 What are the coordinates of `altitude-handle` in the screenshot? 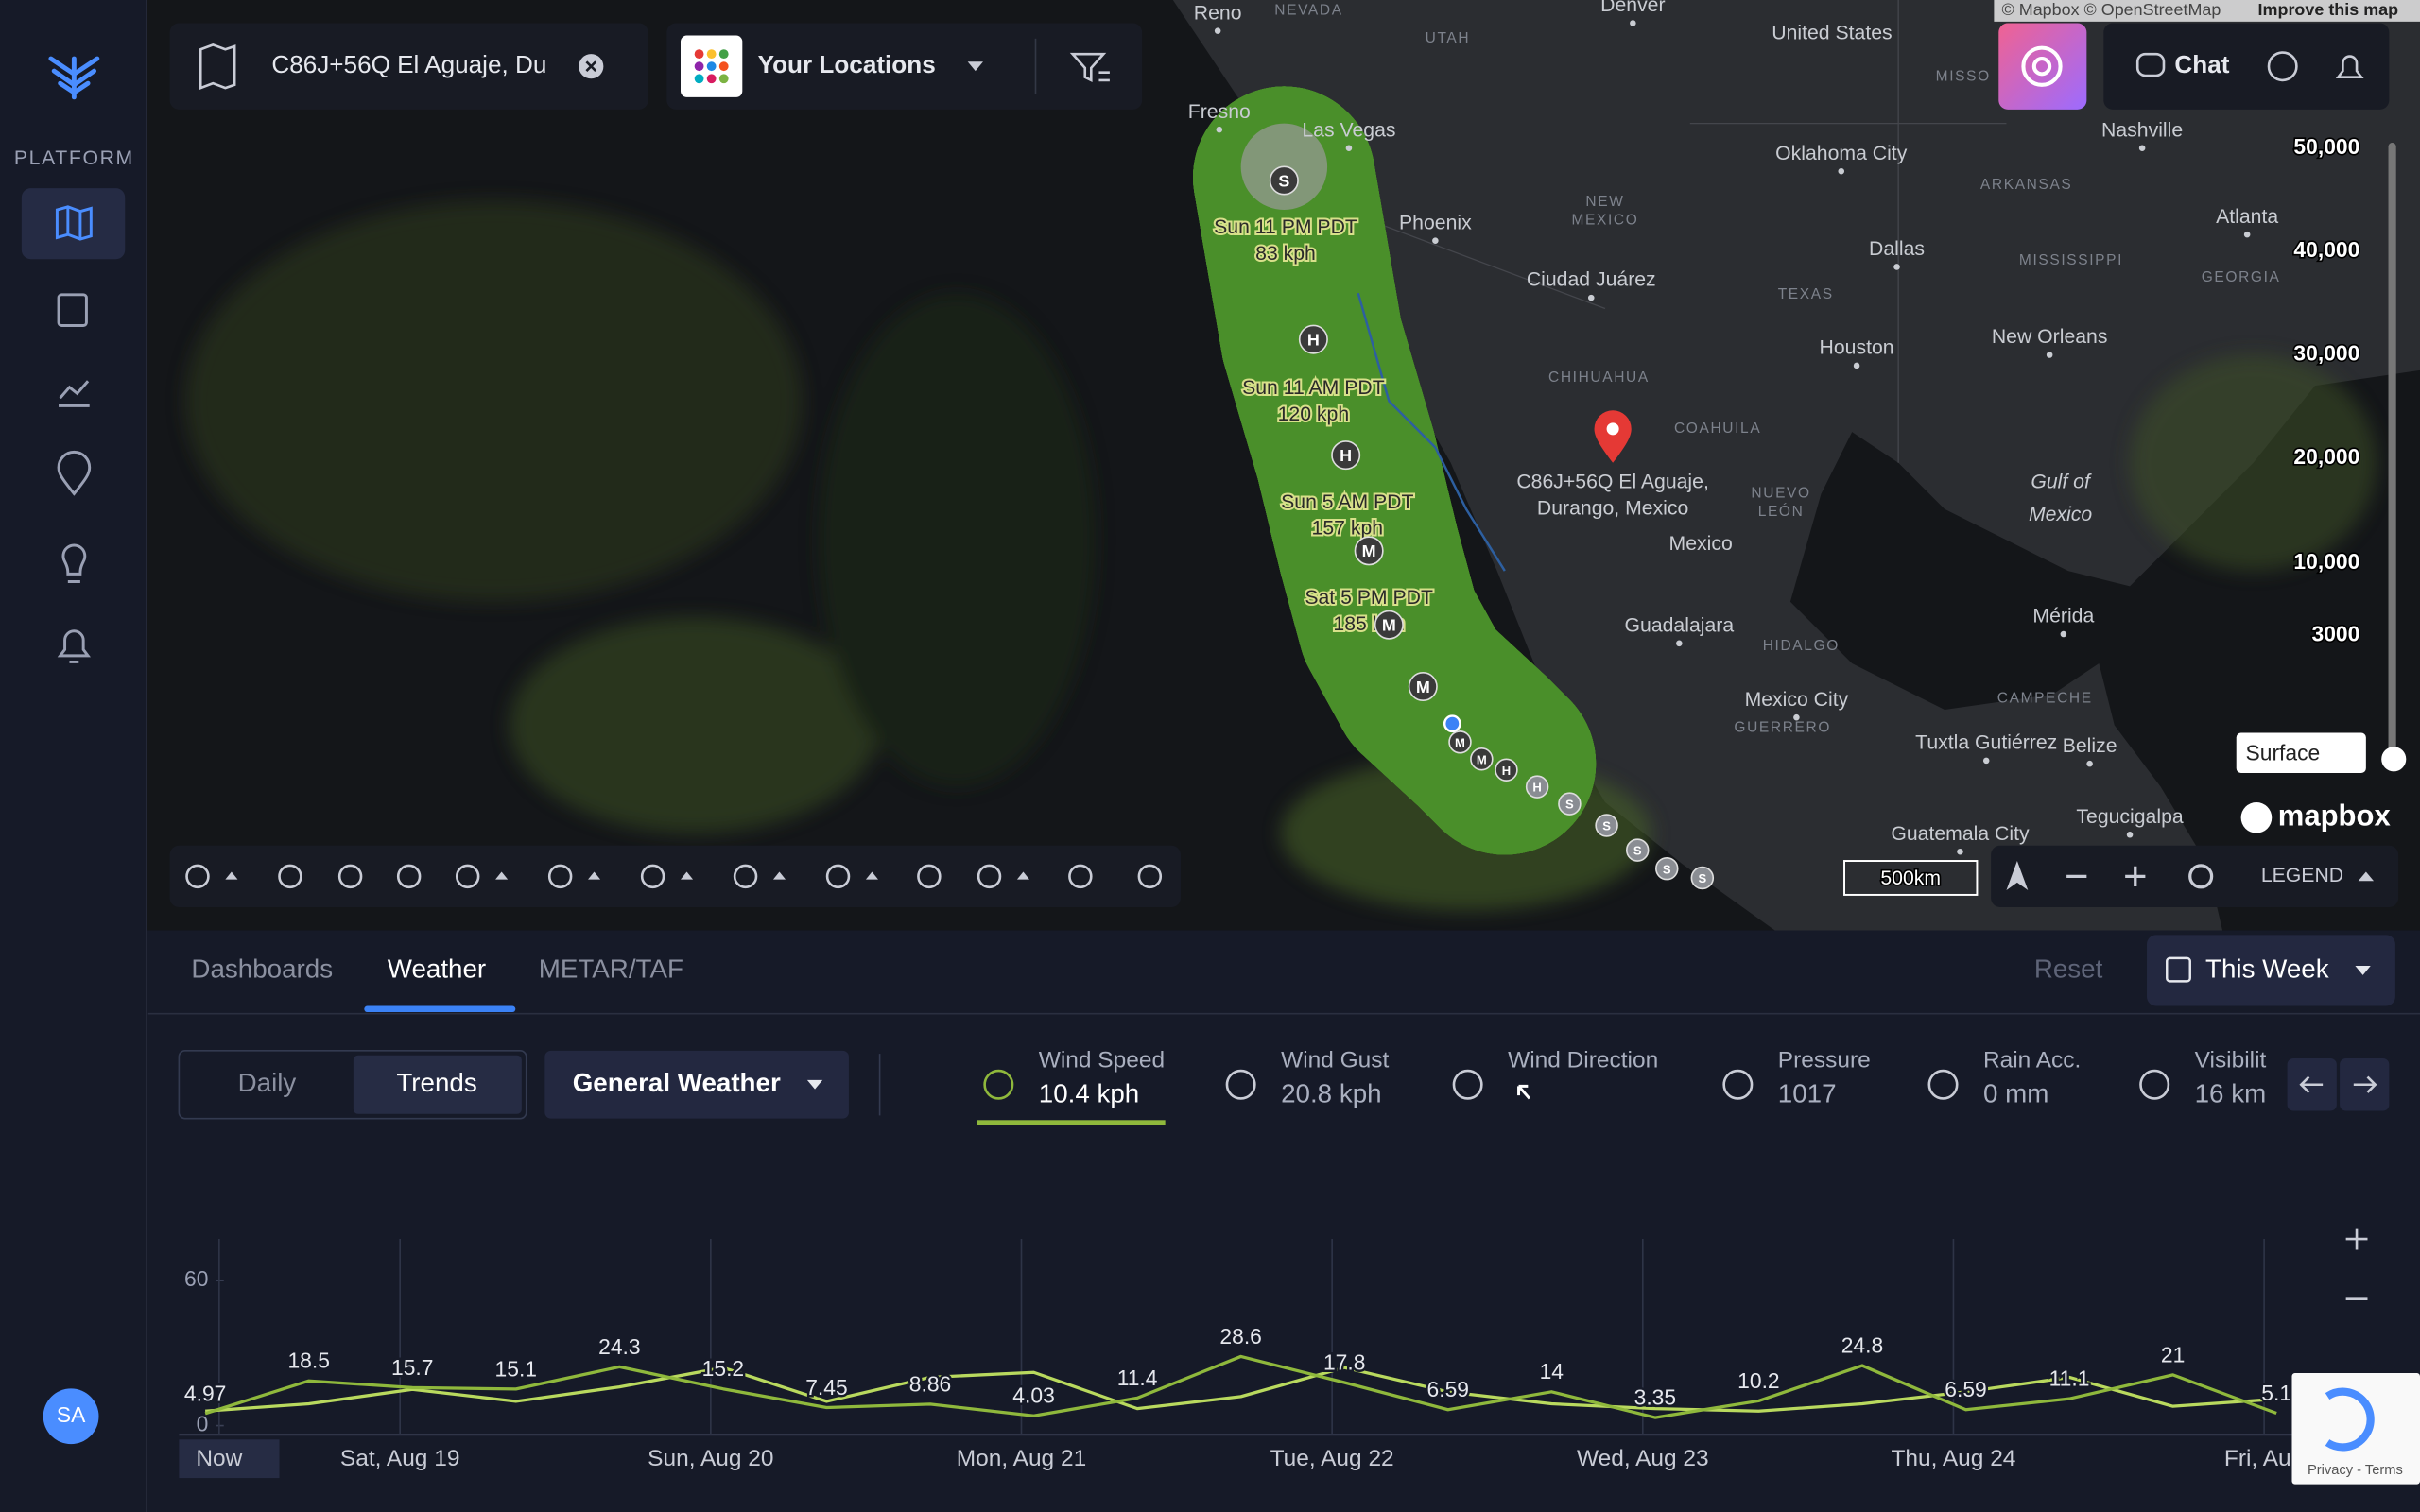 It's located at (2394, 759).